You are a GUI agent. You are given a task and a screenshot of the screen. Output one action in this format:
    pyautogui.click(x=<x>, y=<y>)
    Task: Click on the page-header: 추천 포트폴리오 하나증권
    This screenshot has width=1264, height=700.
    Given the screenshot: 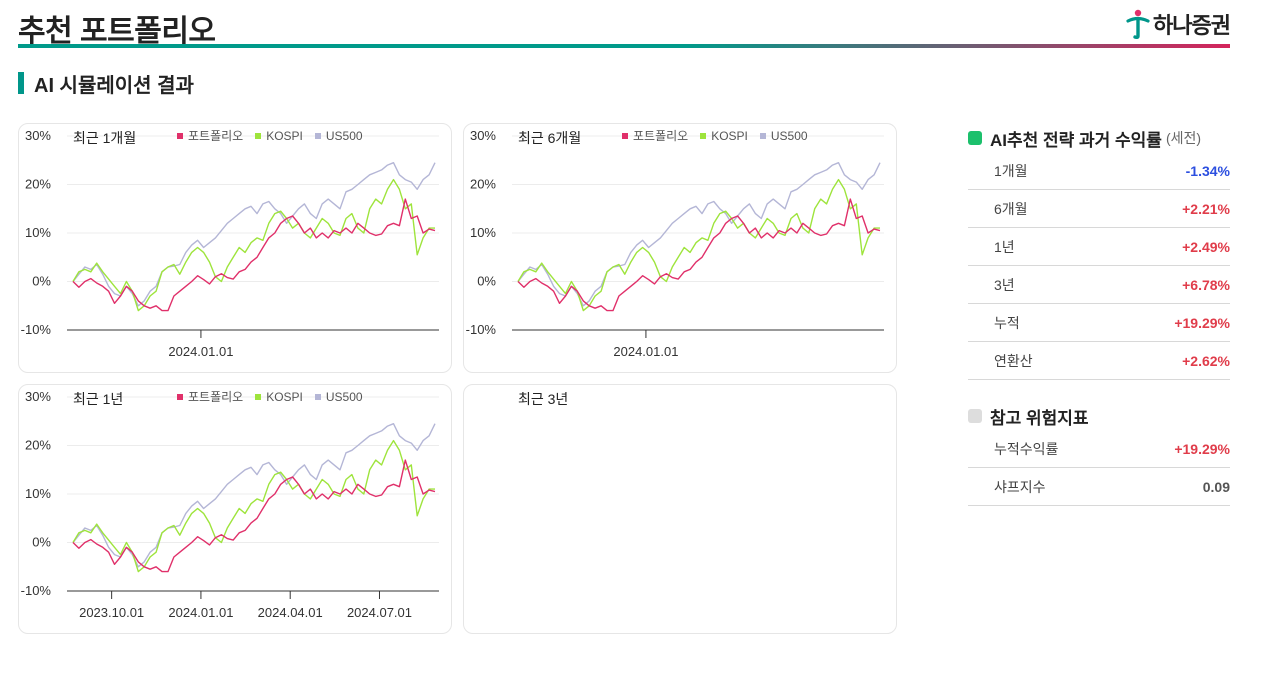 What is the action you would take?
    pyautogui.click(x=624, y=24)
    